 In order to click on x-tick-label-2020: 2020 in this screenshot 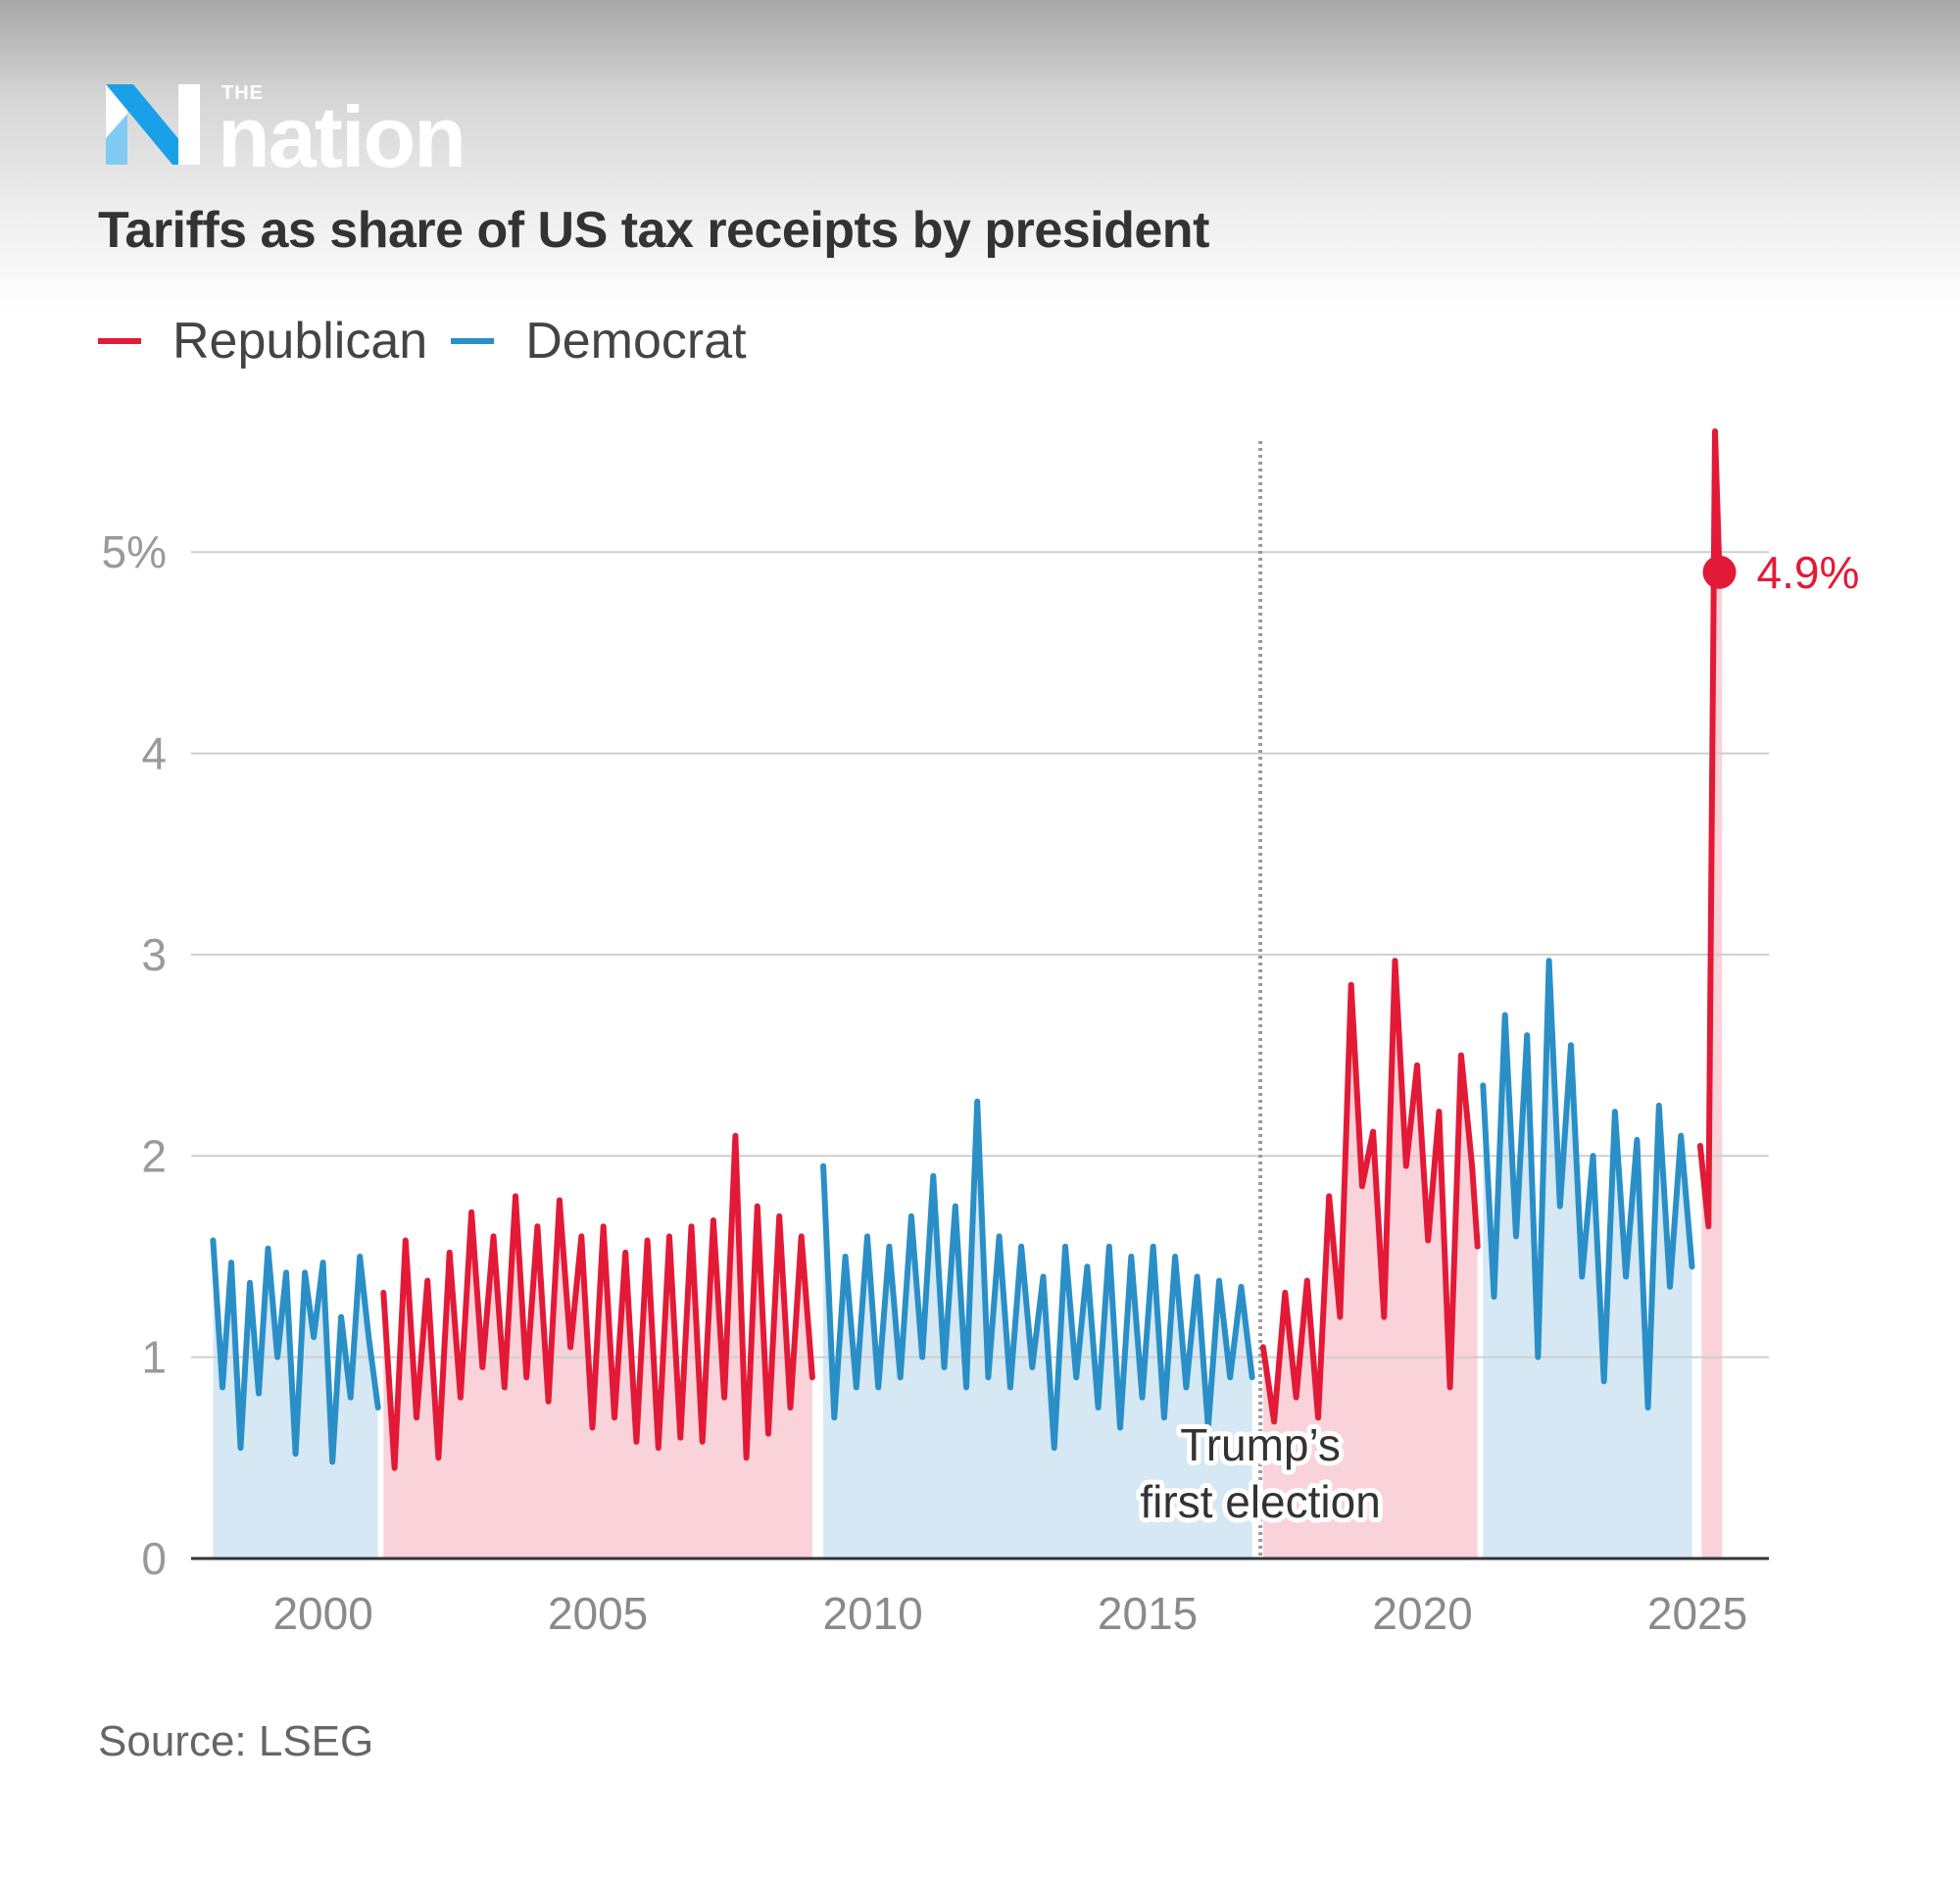, I will do `click(1422, 1613)`.